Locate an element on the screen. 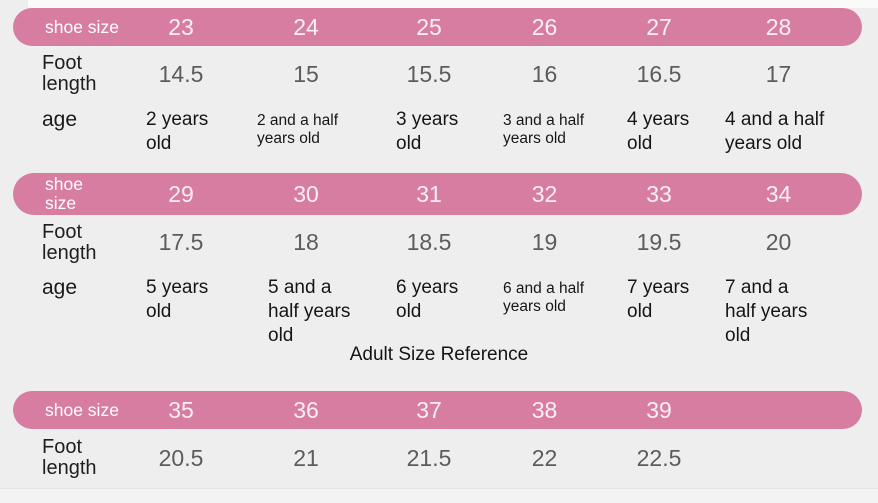  size-cell: 38 is located at coordinates (544, 409).